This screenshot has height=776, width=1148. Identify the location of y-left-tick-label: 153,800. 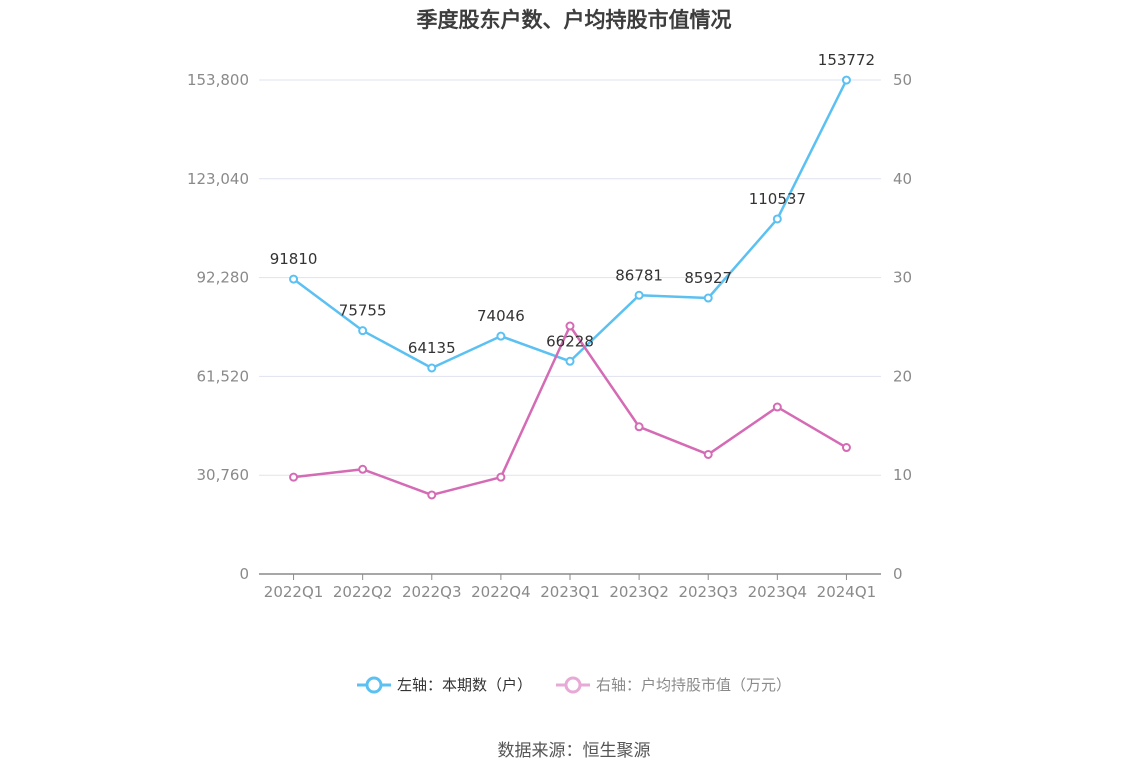
(218, 80).